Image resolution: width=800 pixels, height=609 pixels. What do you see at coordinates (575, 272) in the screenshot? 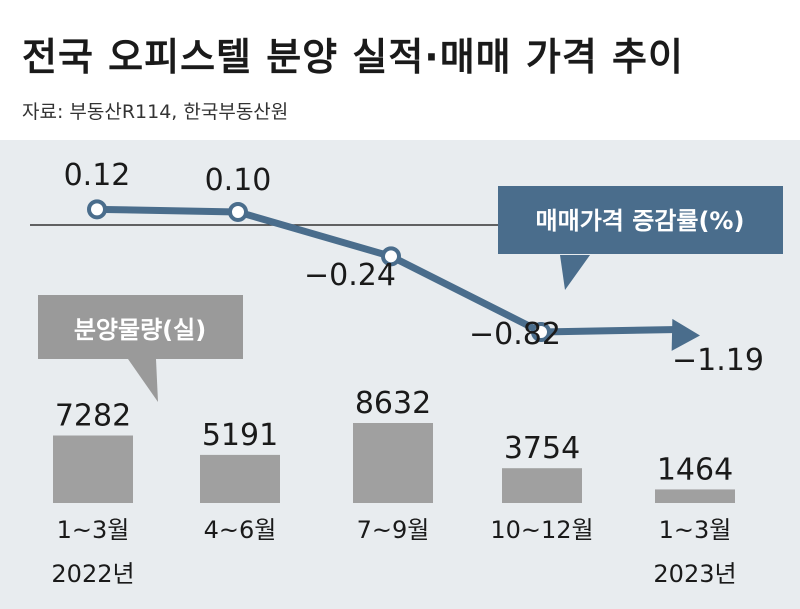
I see `line-legend-tail` at bounding box center [575, 272].